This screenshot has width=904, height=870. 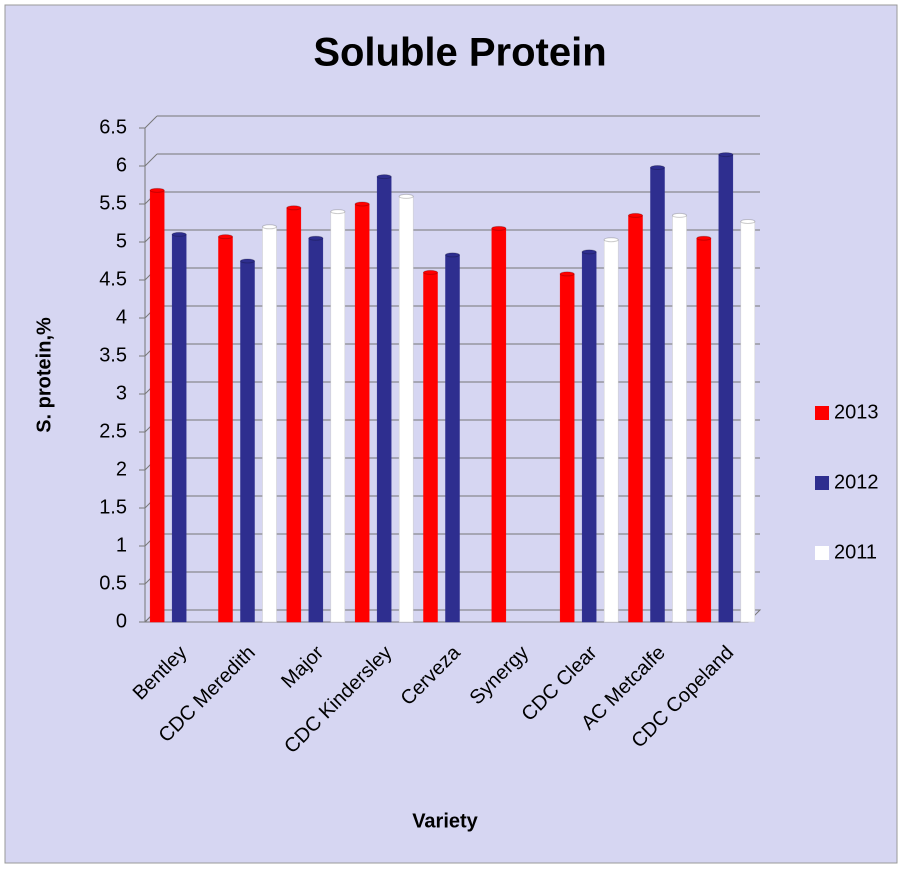 I want to click on y-tick-label: 1.5, so click(x=113, y=507).